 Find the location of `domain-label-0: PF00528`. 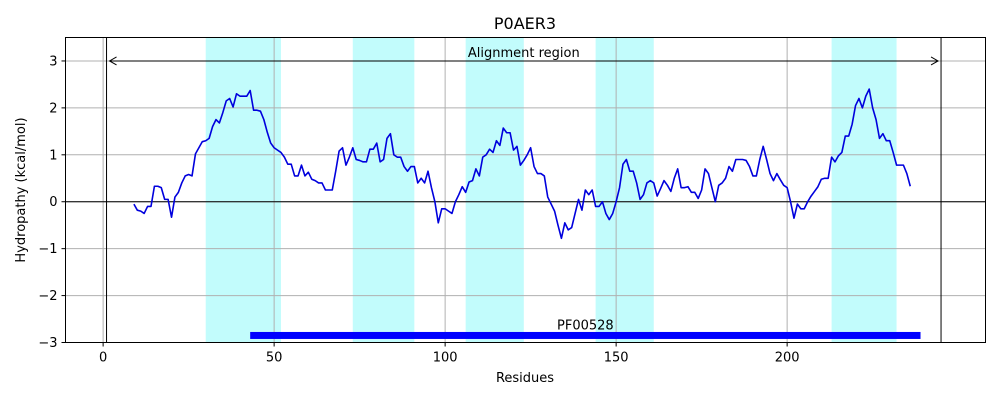

domain-label-0: PF00528 is located at coordinates (585, 325).